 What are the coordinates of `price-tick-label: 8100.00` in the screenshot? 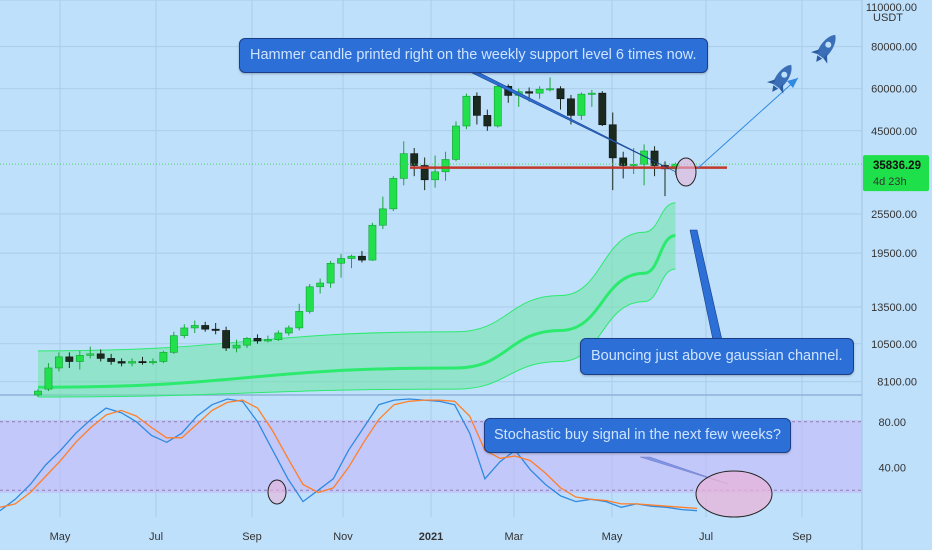 It's located at (897, 383).